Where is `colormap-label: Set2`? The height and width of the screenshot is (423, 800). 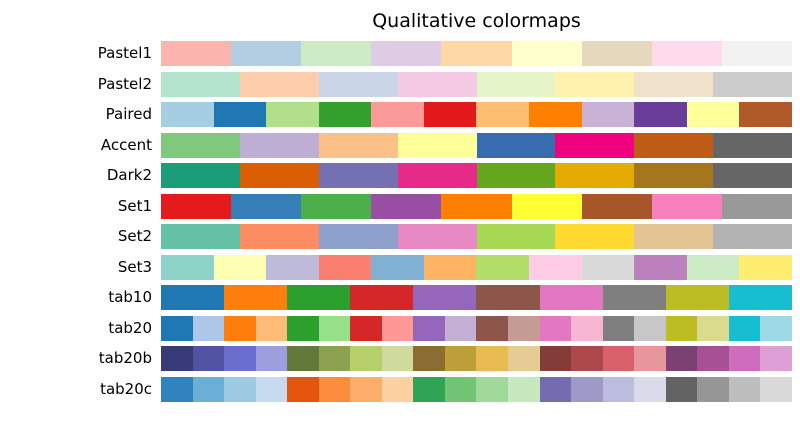
colormap-label: Set2 is located at coordinates (134, 236).